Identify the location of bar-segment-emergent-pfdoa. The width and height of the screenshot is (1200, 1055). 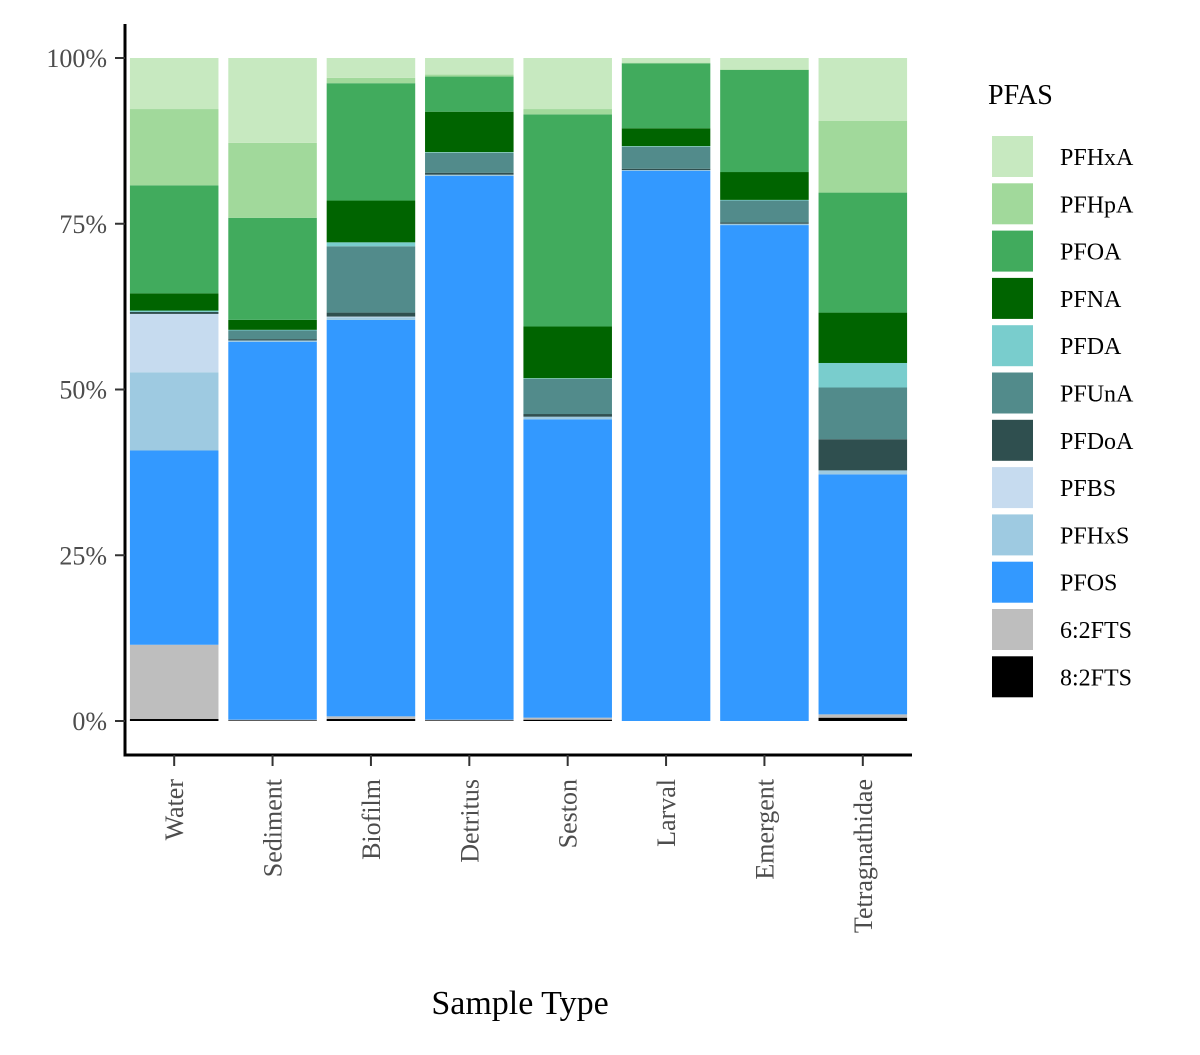
(764, 223).